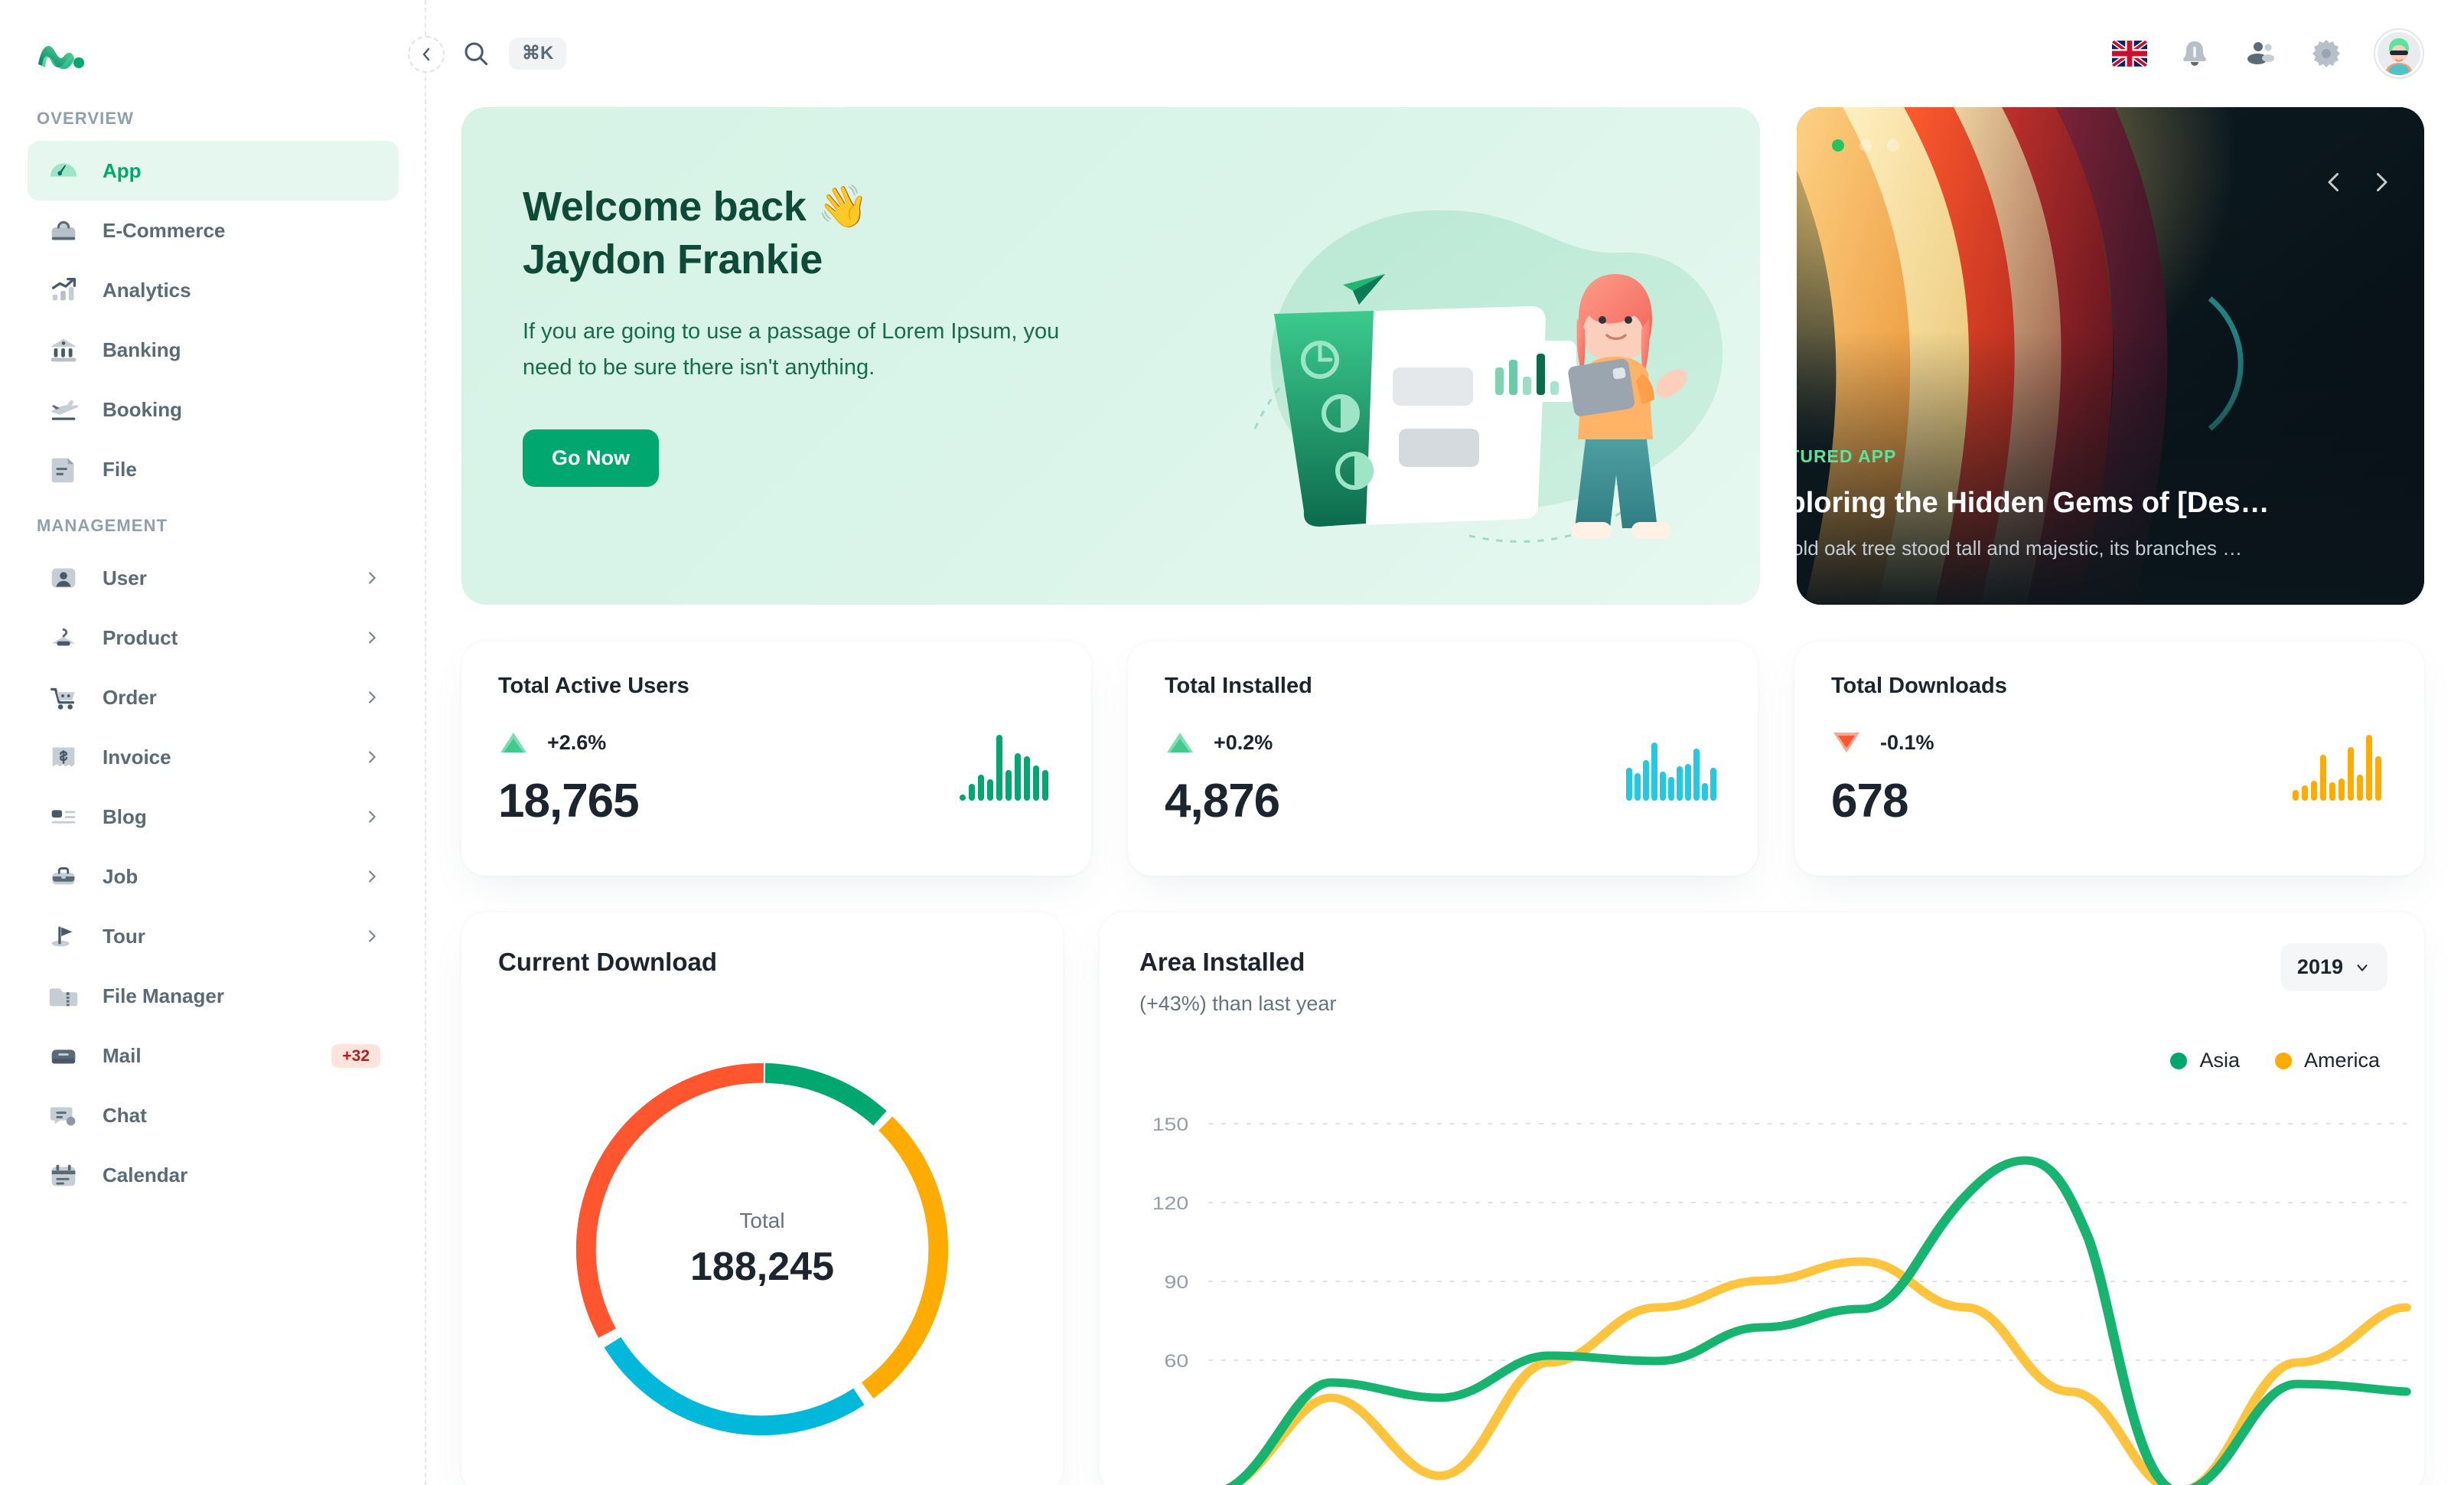  Describe the element at coordinates (141, 637) in the screenshot. I see `sidebar-item-label: Product` at that location.